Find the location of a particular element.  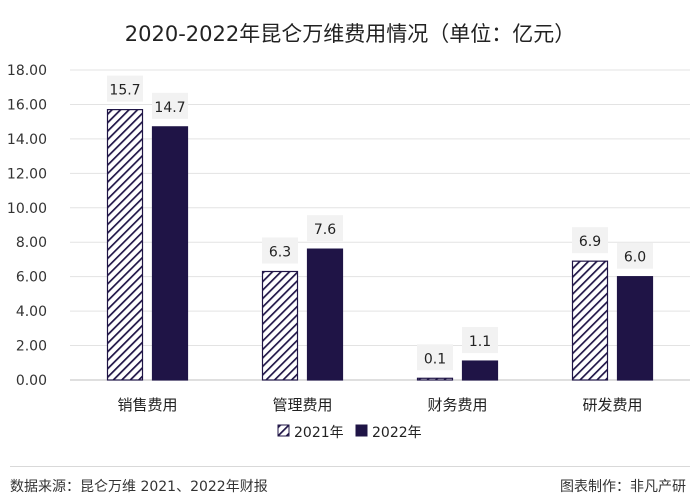

chart-credit: 图表制作：非凡产研 is located at coordinates (623, 487).